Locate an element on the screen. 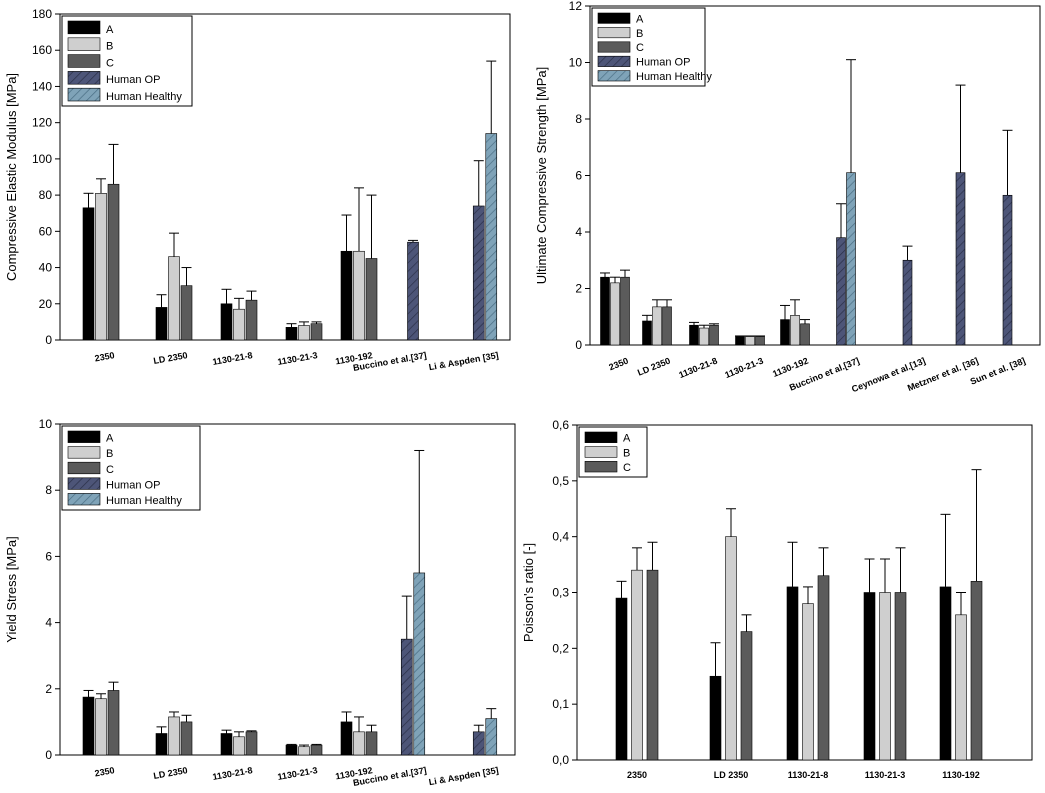 Image resolution: width=1045 pixels, height=793 pixels. legend-swatch-human-healthy is located at coordinates (614, 76).